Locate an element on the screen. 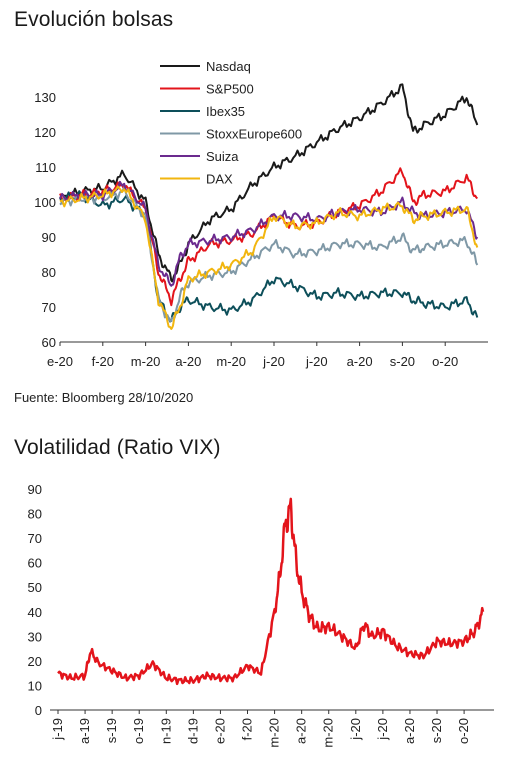 The image size is (515, 771). vix-x-tick-label-9: a-20 is located at coordinates (301, 731).